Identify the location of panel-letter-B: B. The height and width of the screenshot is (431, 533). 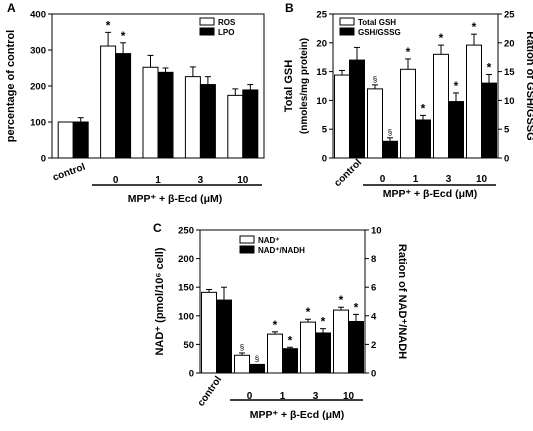
(289, 8).